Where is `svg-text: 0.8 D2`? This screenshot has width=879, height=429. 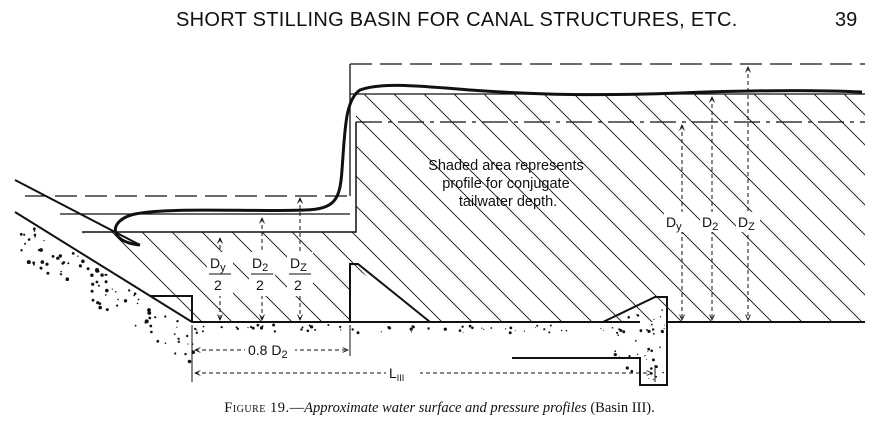
svg-text: 0.8 D2 is located at coordinates (268, 351).